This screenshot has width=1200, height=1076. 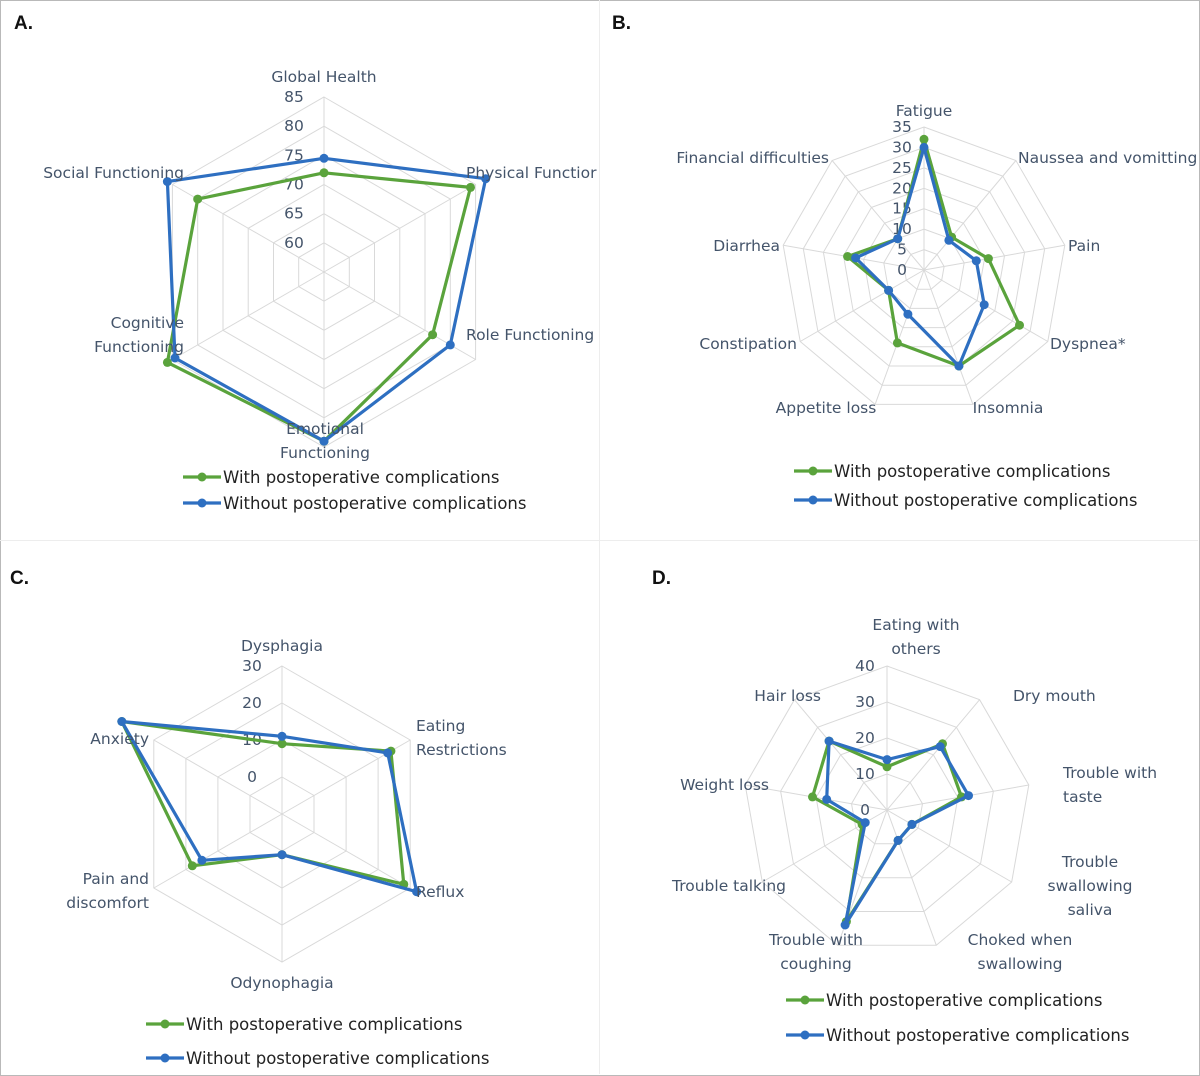 What do you see at coordinates (752, 158) in the screenshot?
I see `axis-label-financial-difficulties: Financial difficulties` at bounding box center [752, 158].